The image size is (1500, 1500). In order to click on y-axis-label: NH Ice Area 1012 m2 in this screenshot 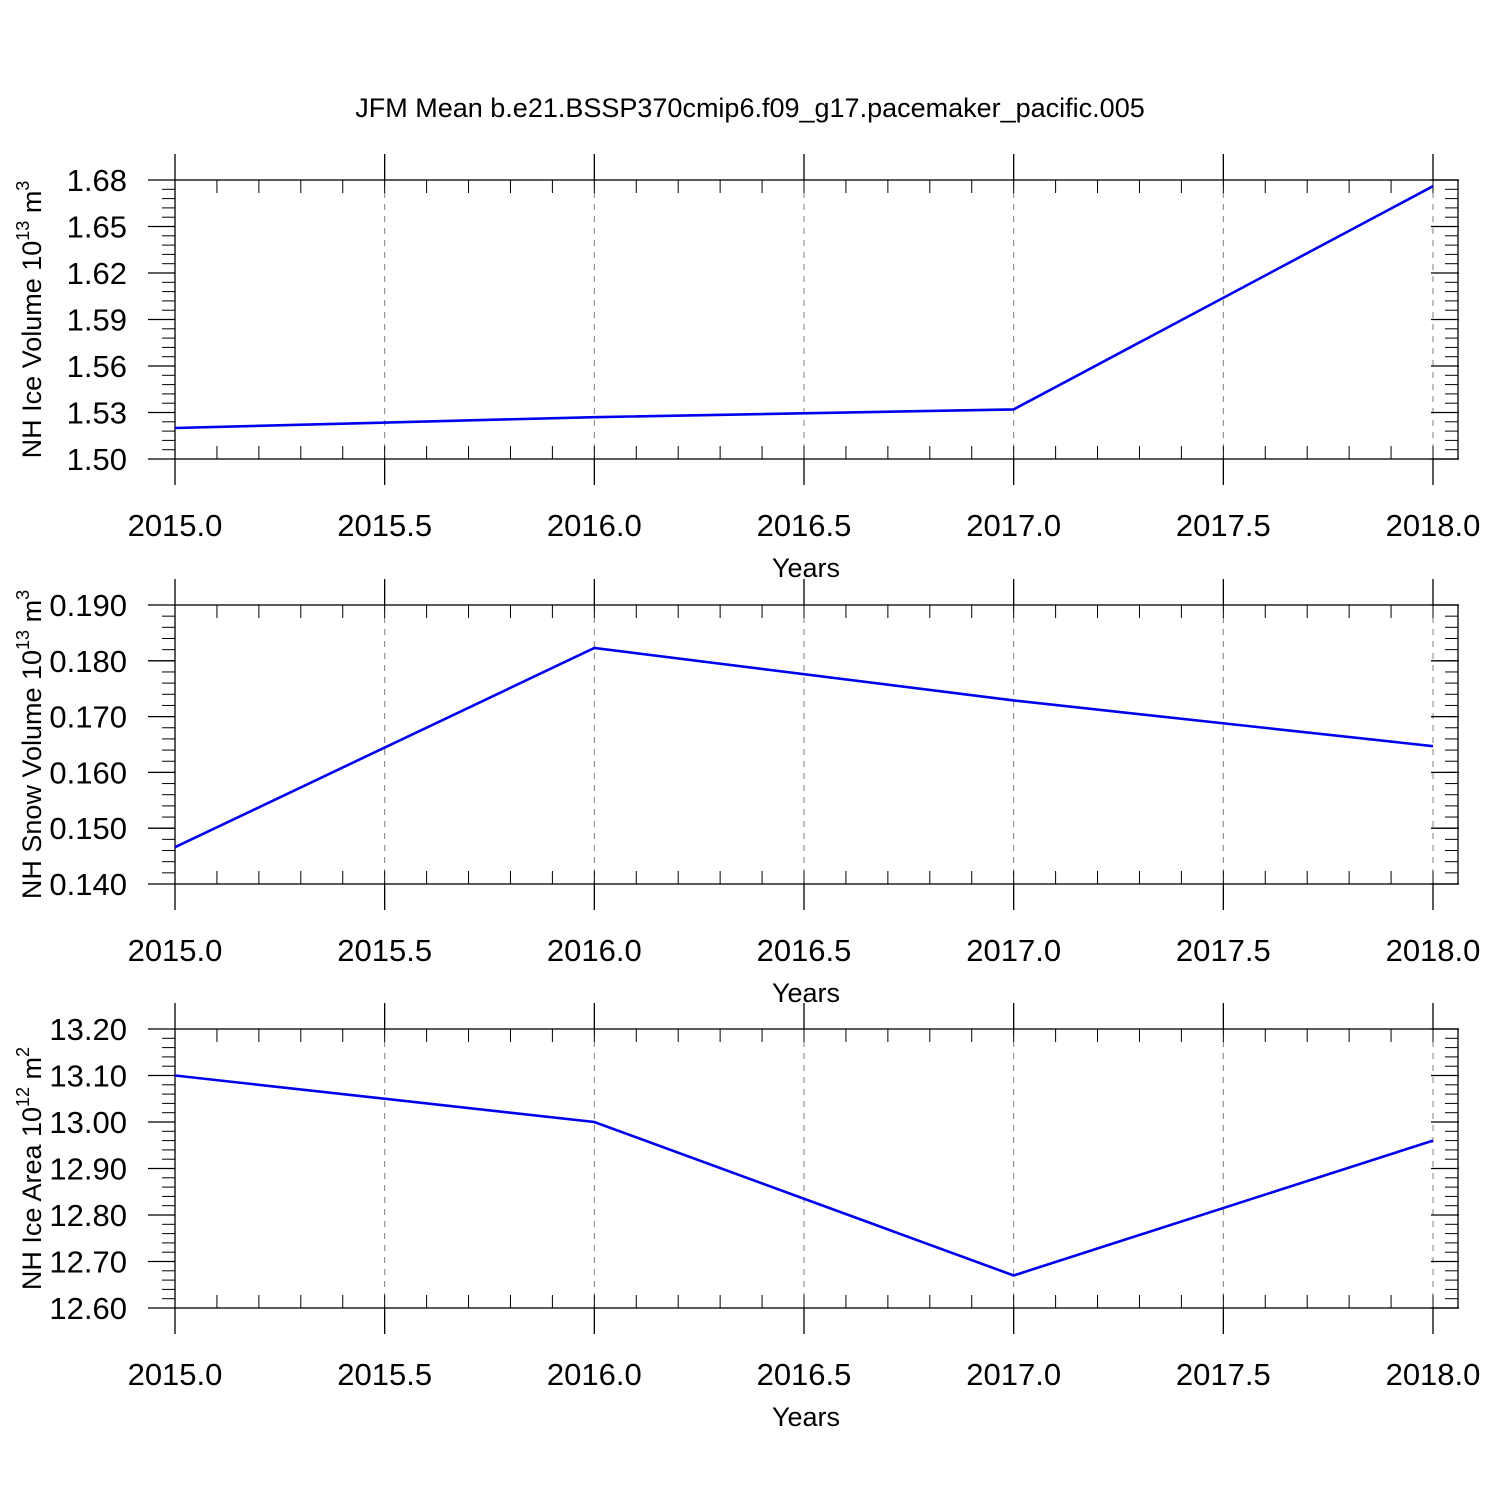, I will do `click(30, 1168)`.